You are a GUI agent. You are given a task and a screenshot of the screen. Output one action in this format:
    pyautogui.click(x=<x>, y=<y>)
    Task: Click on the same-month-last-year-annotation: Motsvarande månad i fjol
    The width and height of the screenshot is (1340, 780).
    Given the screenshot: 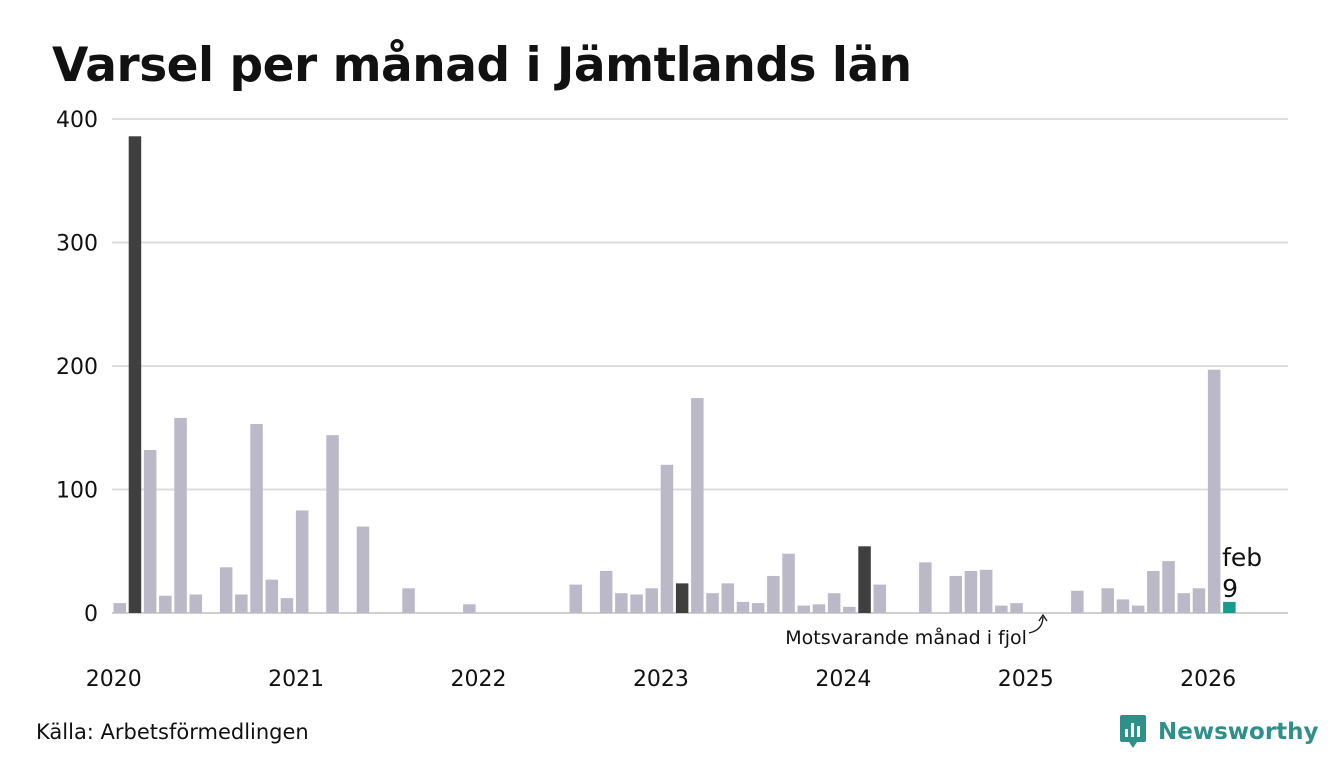 What is the action you would take?
    pyautogui.click(x=906, y=637)
    